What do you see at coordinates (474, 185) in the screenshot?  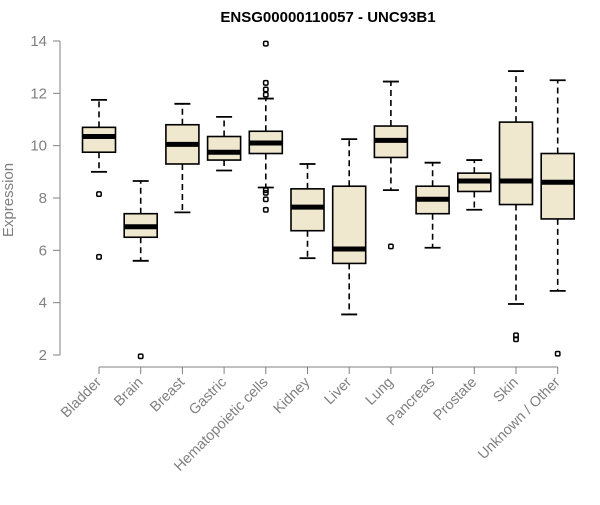 I see `box-prostate` at bounding box center [474, 185].